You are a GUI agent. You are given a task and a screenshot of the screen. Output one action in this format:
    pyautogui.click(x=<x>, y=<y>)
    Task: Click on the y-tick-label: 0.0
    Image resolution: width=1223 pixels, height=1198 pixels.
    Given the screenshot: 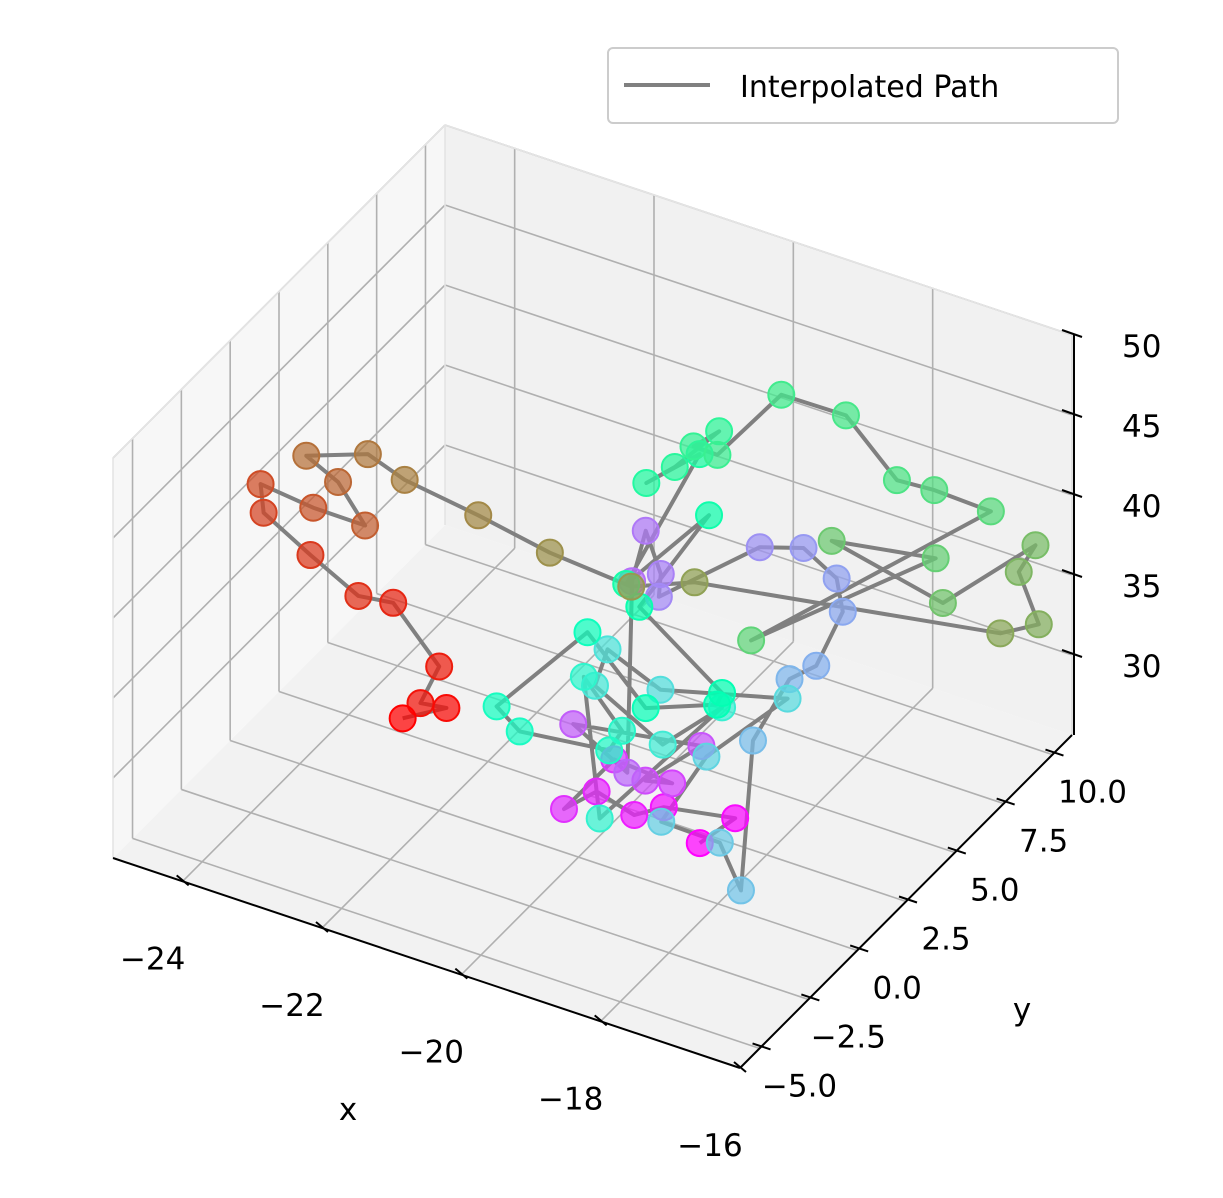 What is the action you would take?
    pyautogui.click(x=897, y=988)
    